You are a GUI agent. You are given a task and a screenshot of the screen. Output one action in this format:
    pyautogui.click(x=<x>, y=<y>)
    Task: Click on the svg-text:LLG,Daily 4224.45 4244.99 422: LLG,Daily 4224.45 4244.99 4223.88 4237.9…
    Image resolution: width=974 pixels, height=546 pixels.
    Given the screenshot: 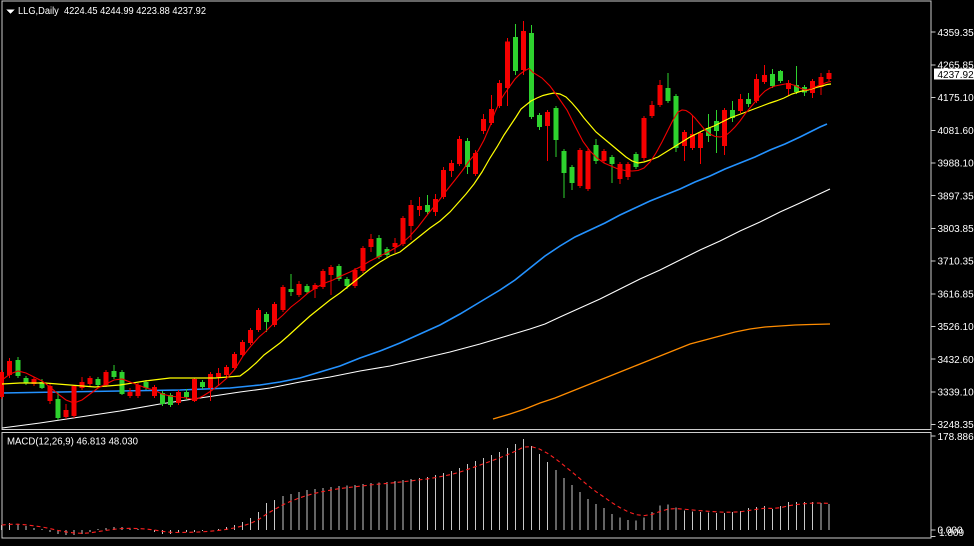 What is the action you would take?
    pyautogui.click(x=112, y=11)
    